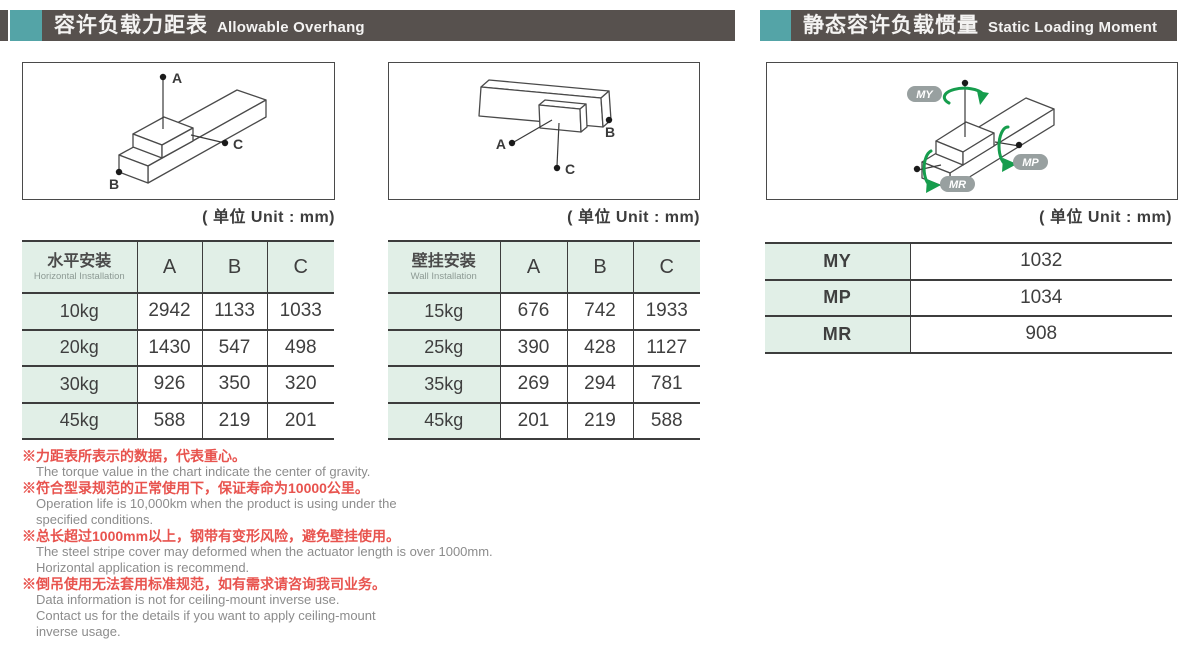 The width and height of the screenshot is (1200, 648). Describe the element at coordinates (1040, 334) in the screenshot. I see `moment-value: 908` at that location.